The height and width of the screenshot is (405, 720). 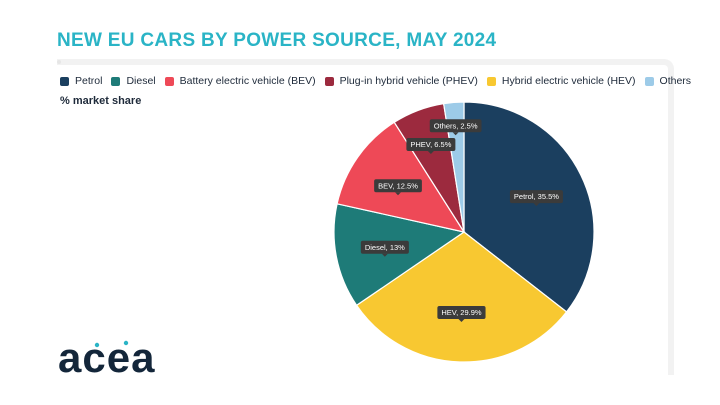 I want to click on data-label-text: HEV, 29.9%, so click(x=461, y=312).